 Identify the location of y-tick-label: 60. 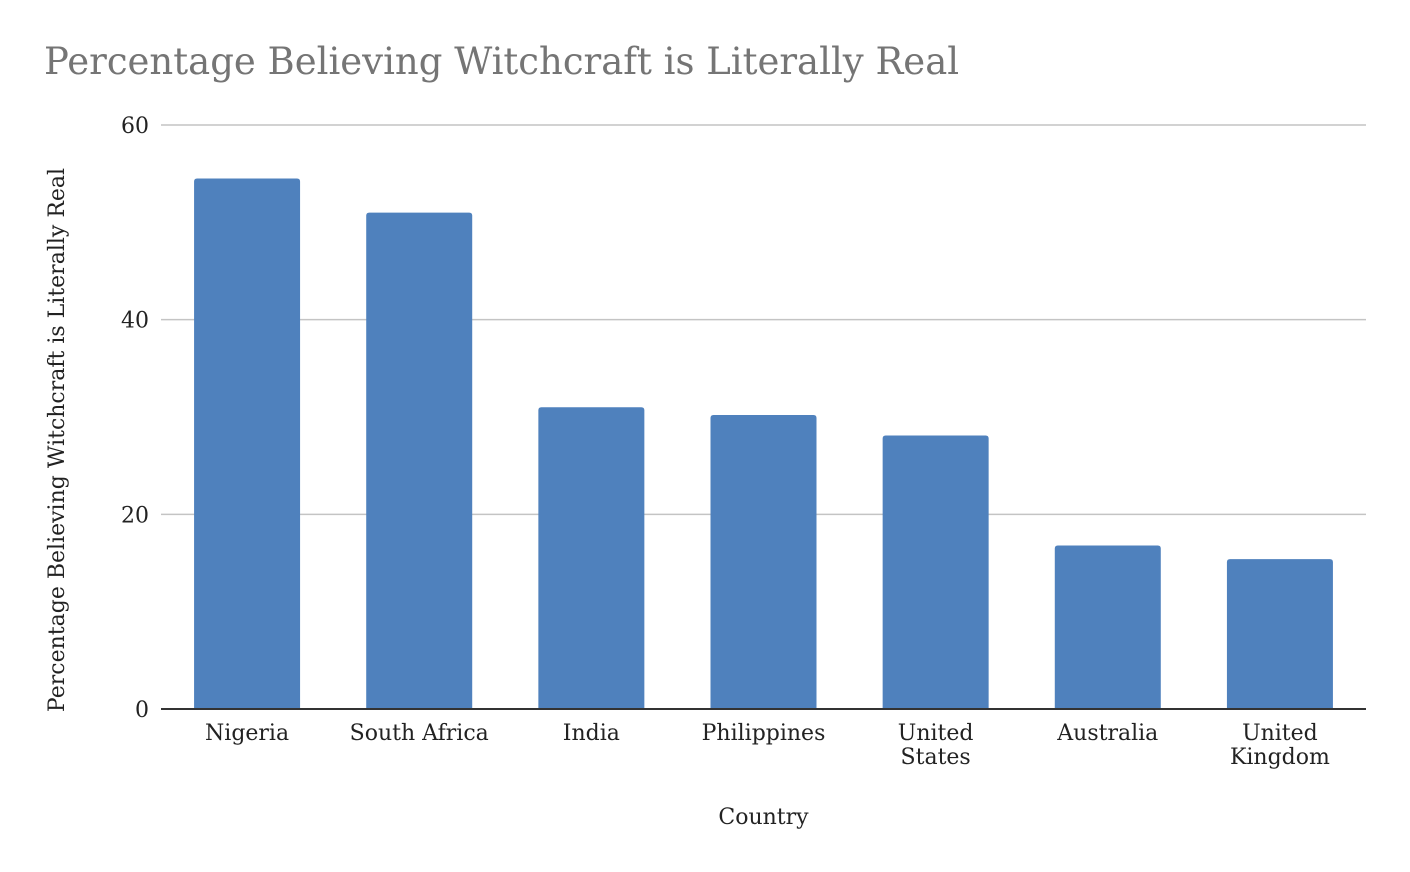
(135, 126).